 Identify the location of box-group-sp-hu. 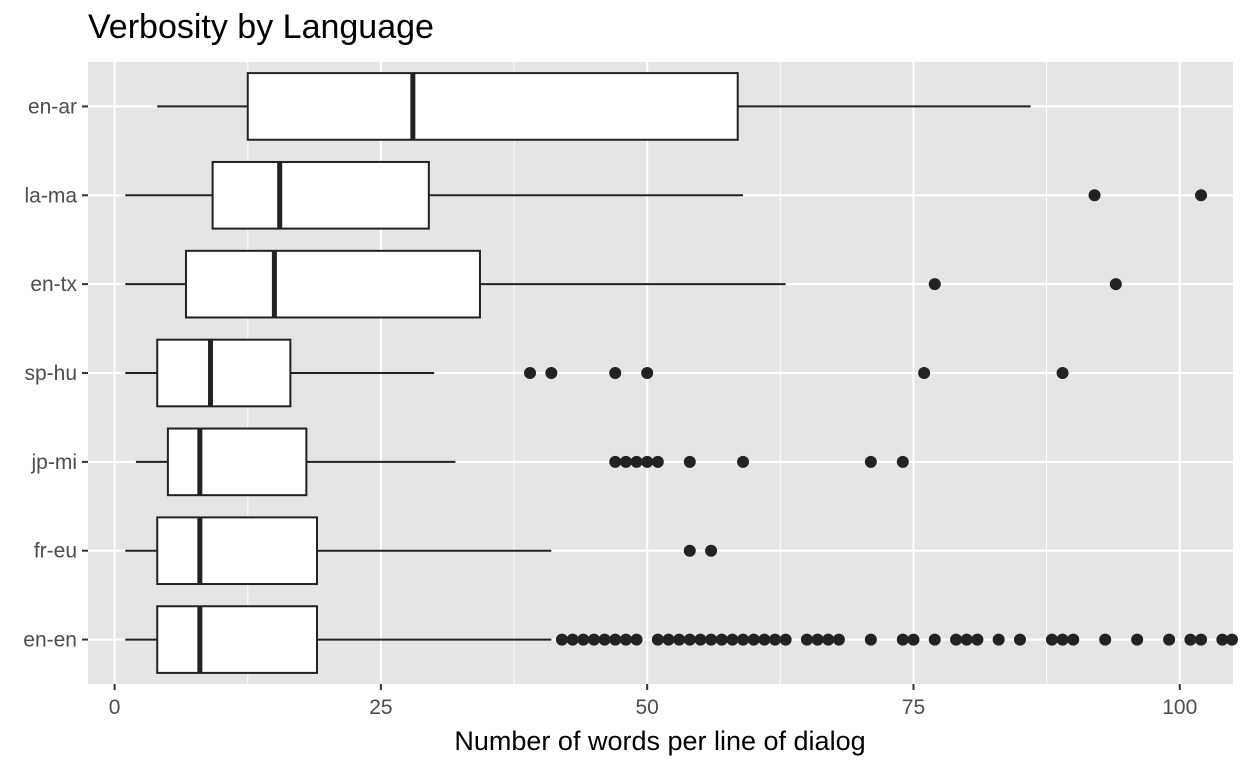
(597, 373).